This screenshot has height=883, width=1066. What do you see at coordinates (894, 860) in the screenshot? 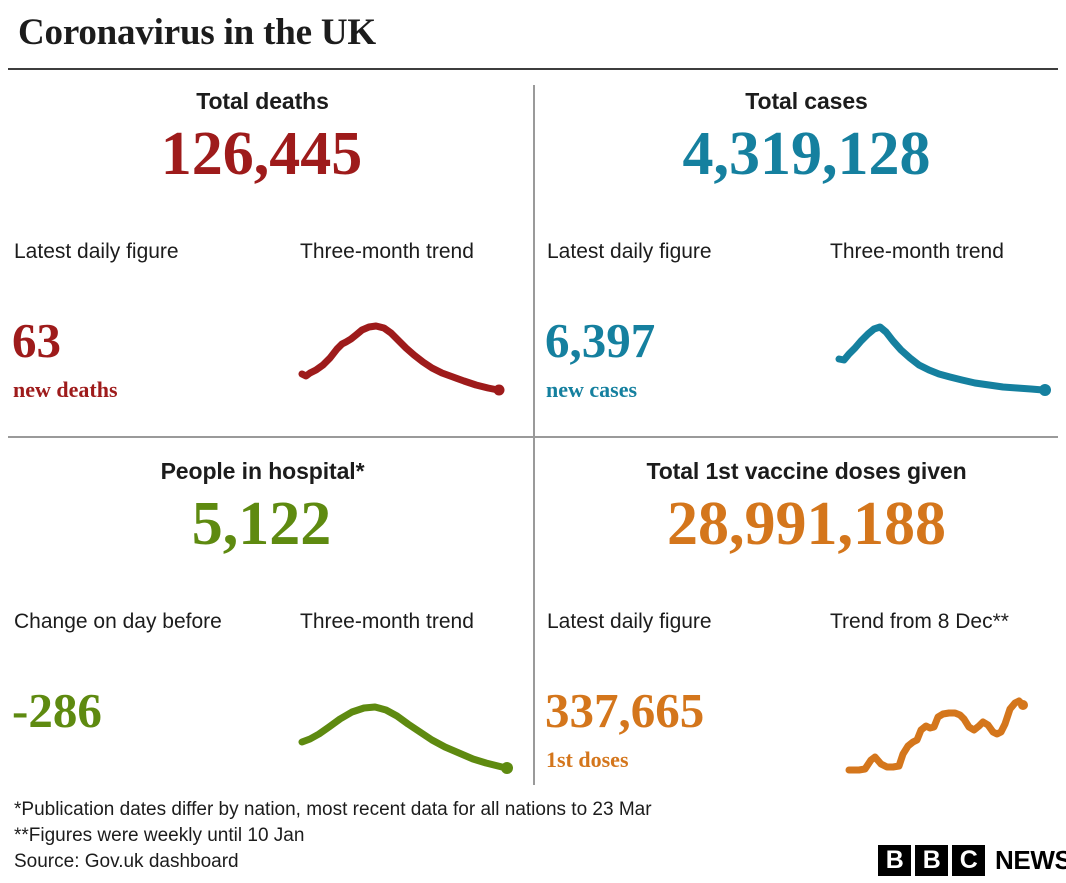
I see `bbc-letter-1: B` at bounding box center [894, 860].